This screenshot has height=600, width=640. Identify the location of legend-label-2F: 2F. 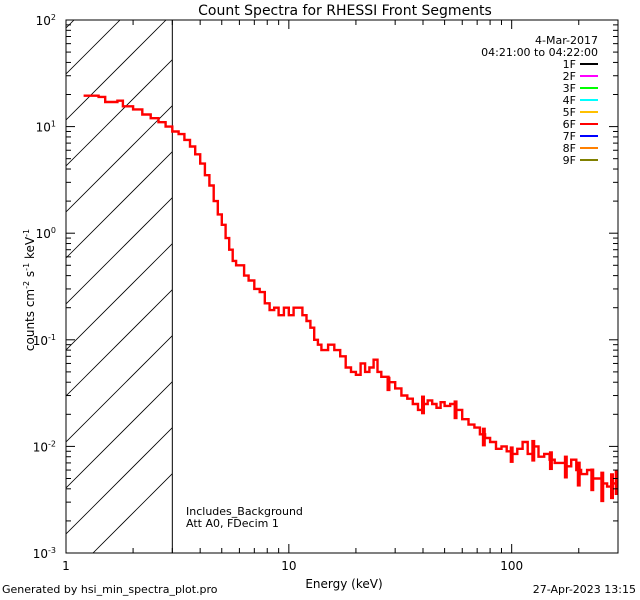
(569, 76).